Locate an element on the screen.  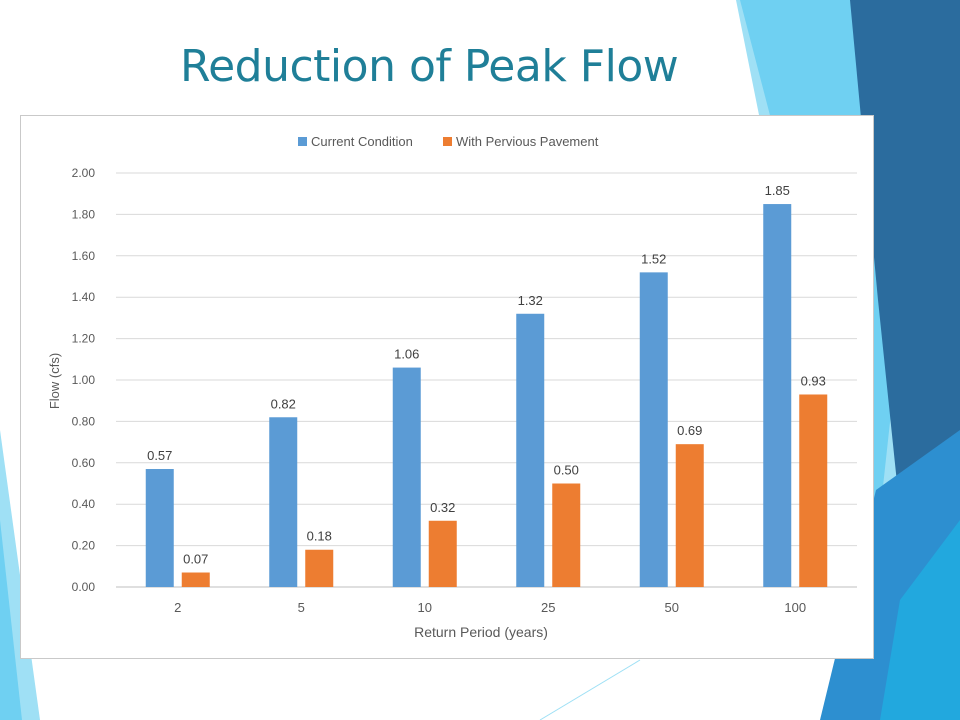
y-tick-label: 1.40 is located at coordinates (84, 297).